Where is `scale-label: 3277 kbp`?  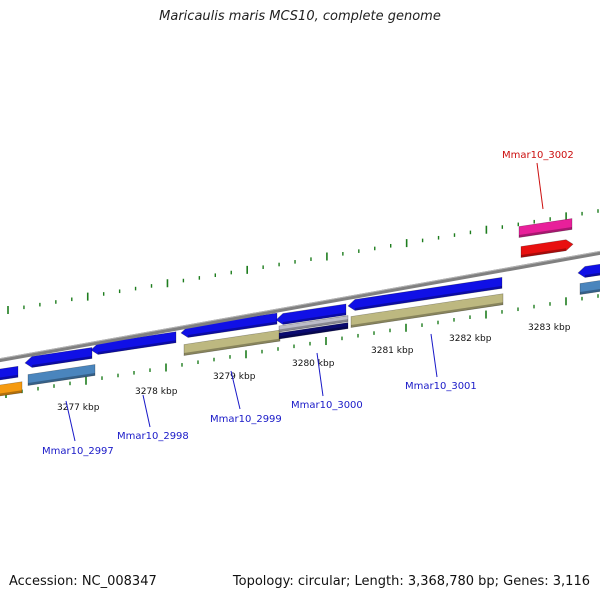 scale-label: 3277 kbp is located at coordinates (78, 408).